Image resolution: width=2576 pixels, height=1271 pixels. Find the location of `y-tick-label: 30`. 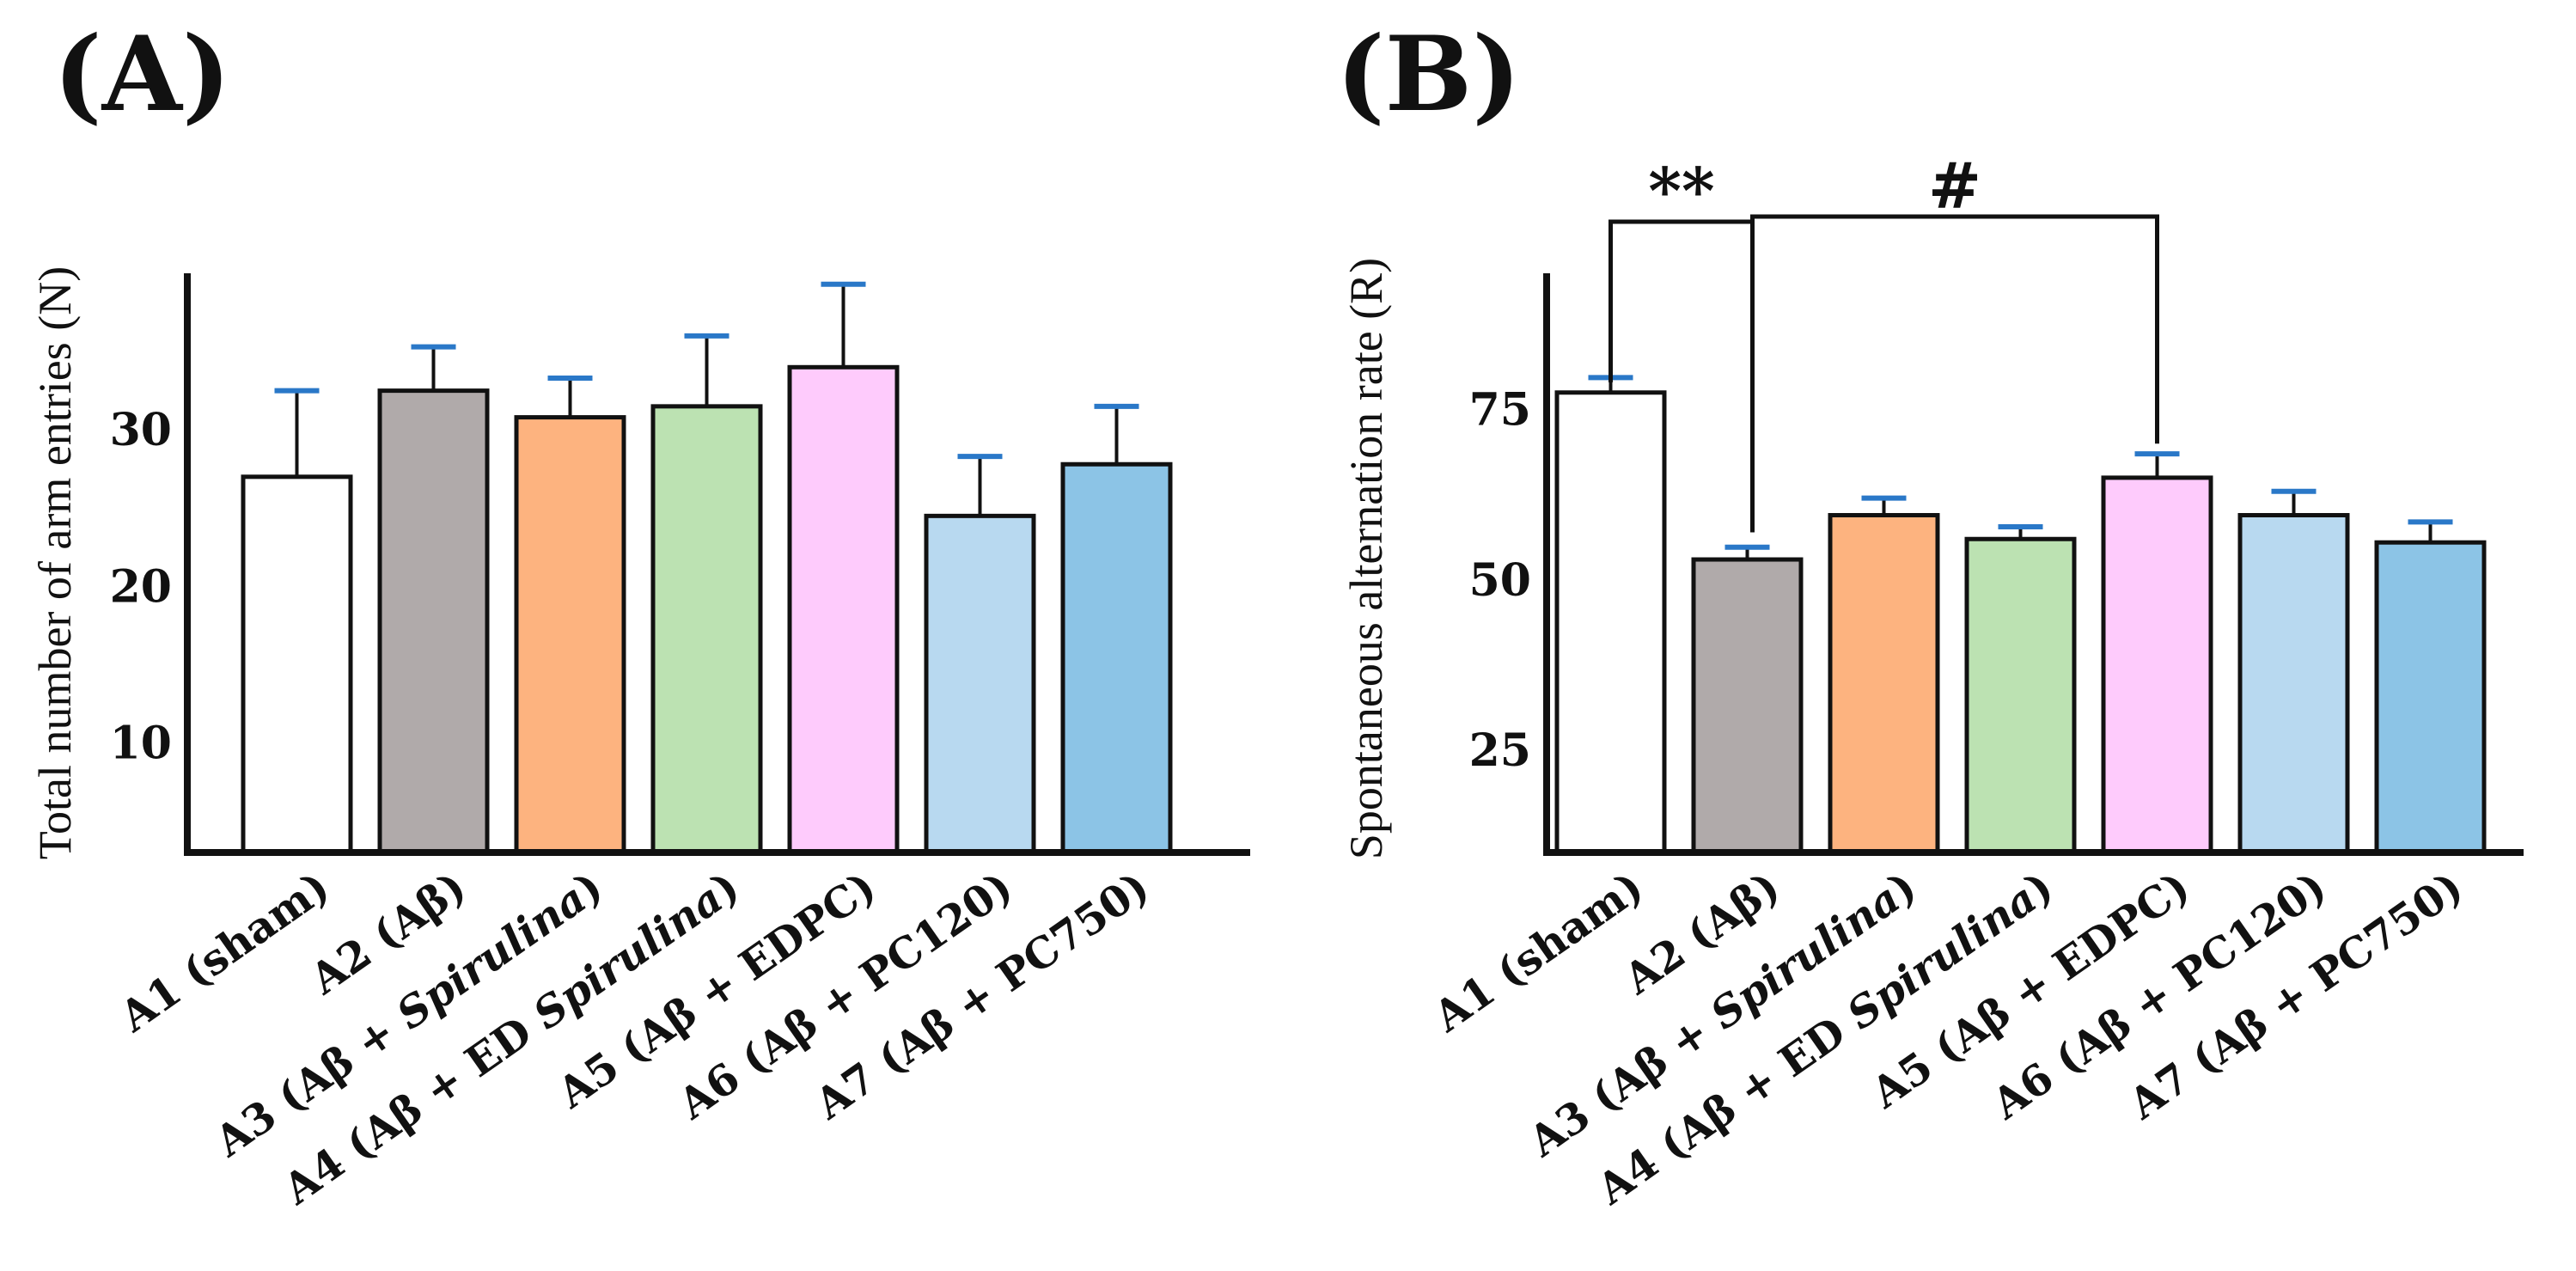

y-tick-label: 30 is located at coordinates (141, 430).